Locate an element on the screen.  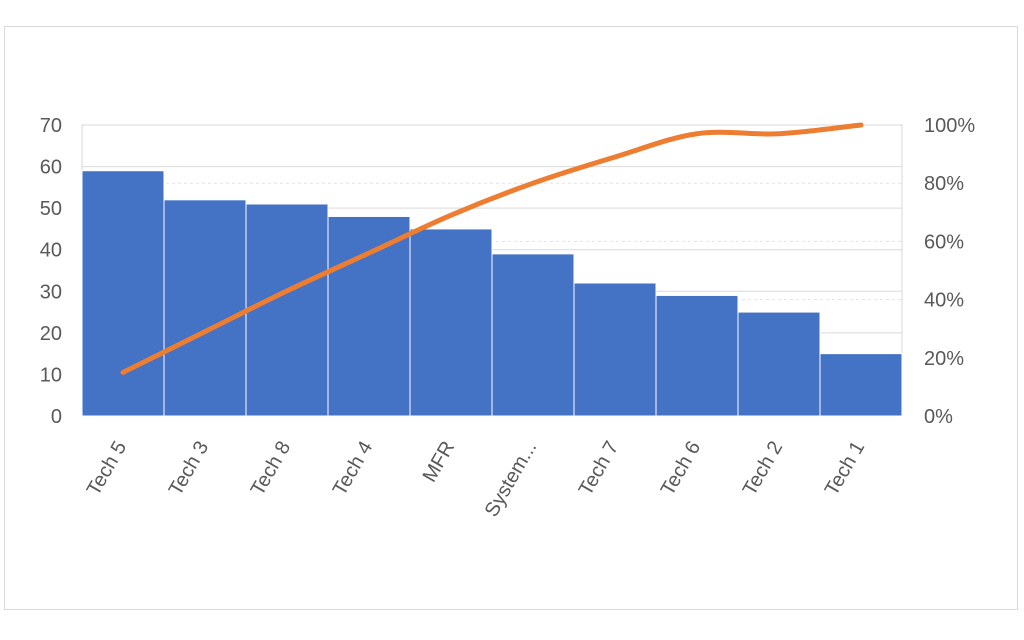
x-tick-label: Tech 2 is located at coordinates (763, 469).